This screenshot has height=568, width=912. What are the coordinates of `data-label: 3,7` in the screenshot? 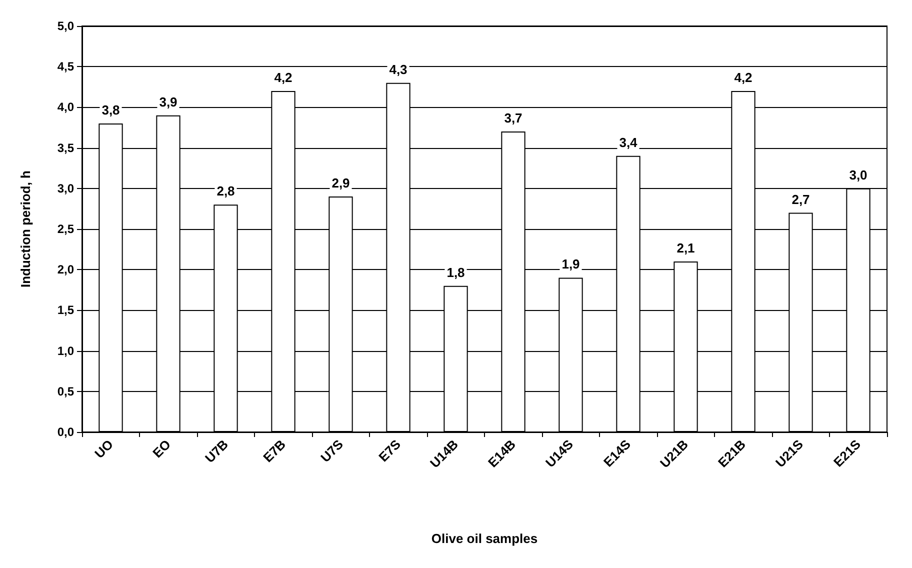 It's located at (513, 118).